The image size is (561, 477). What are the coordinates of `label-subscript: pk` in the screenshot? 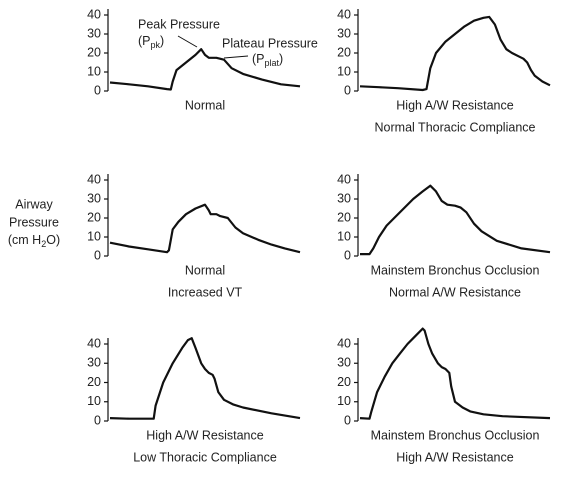 It's located at (156, 45).